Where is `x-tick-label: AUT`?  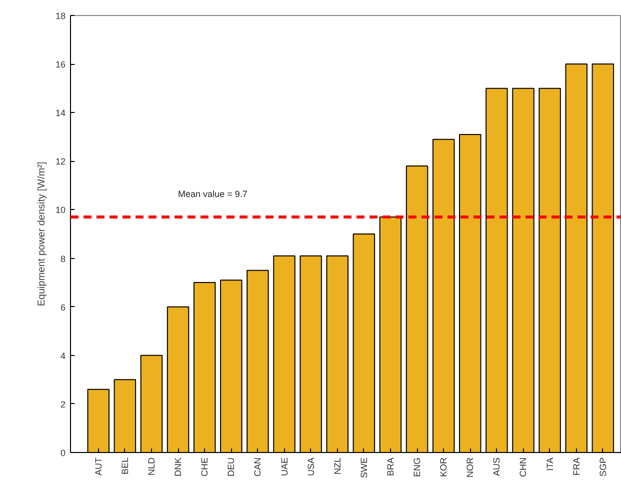 x-tick-label: AUT is located at coordinates (98, 466).